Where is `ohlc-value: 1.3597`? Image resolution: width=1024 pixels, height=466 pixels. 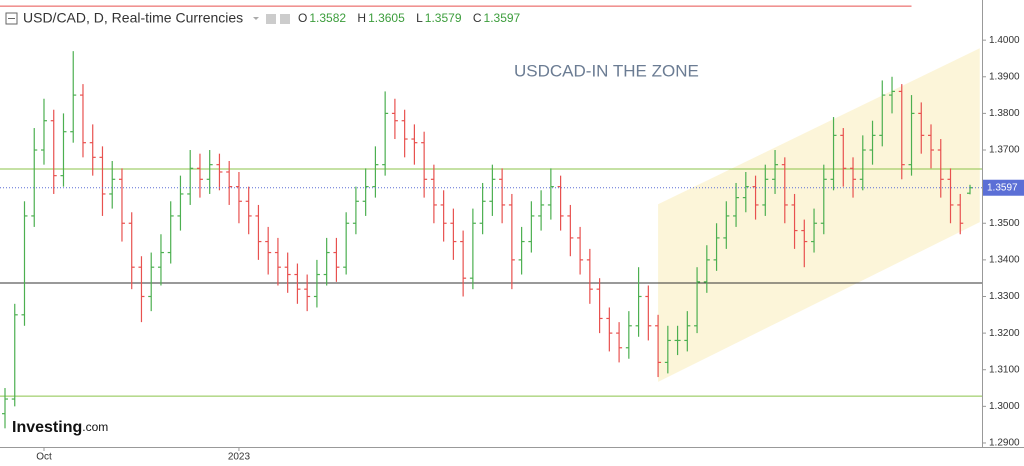
ohlc-value: 1.3597 is located at coordinates (502, 18).